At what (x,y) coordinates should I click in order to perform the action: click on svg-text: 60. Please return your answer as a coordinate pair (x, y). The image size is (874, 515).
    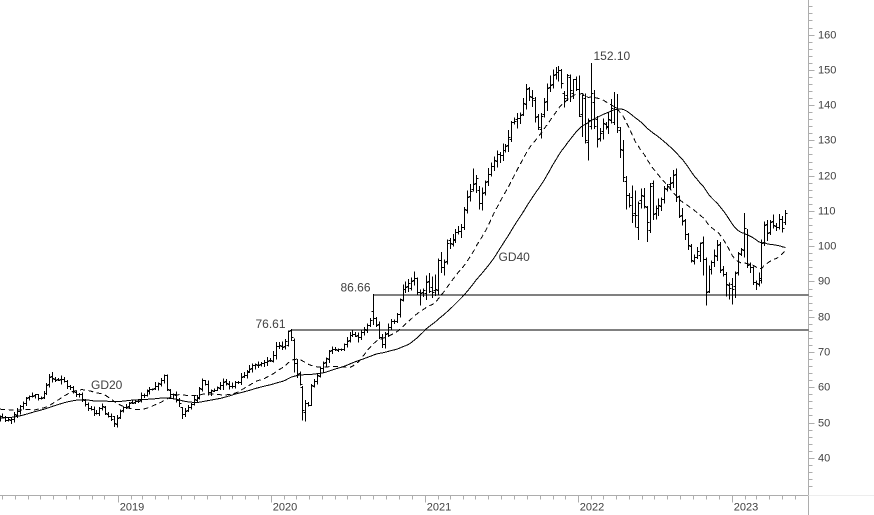
    Looking at the image, I should click on (824, 388).